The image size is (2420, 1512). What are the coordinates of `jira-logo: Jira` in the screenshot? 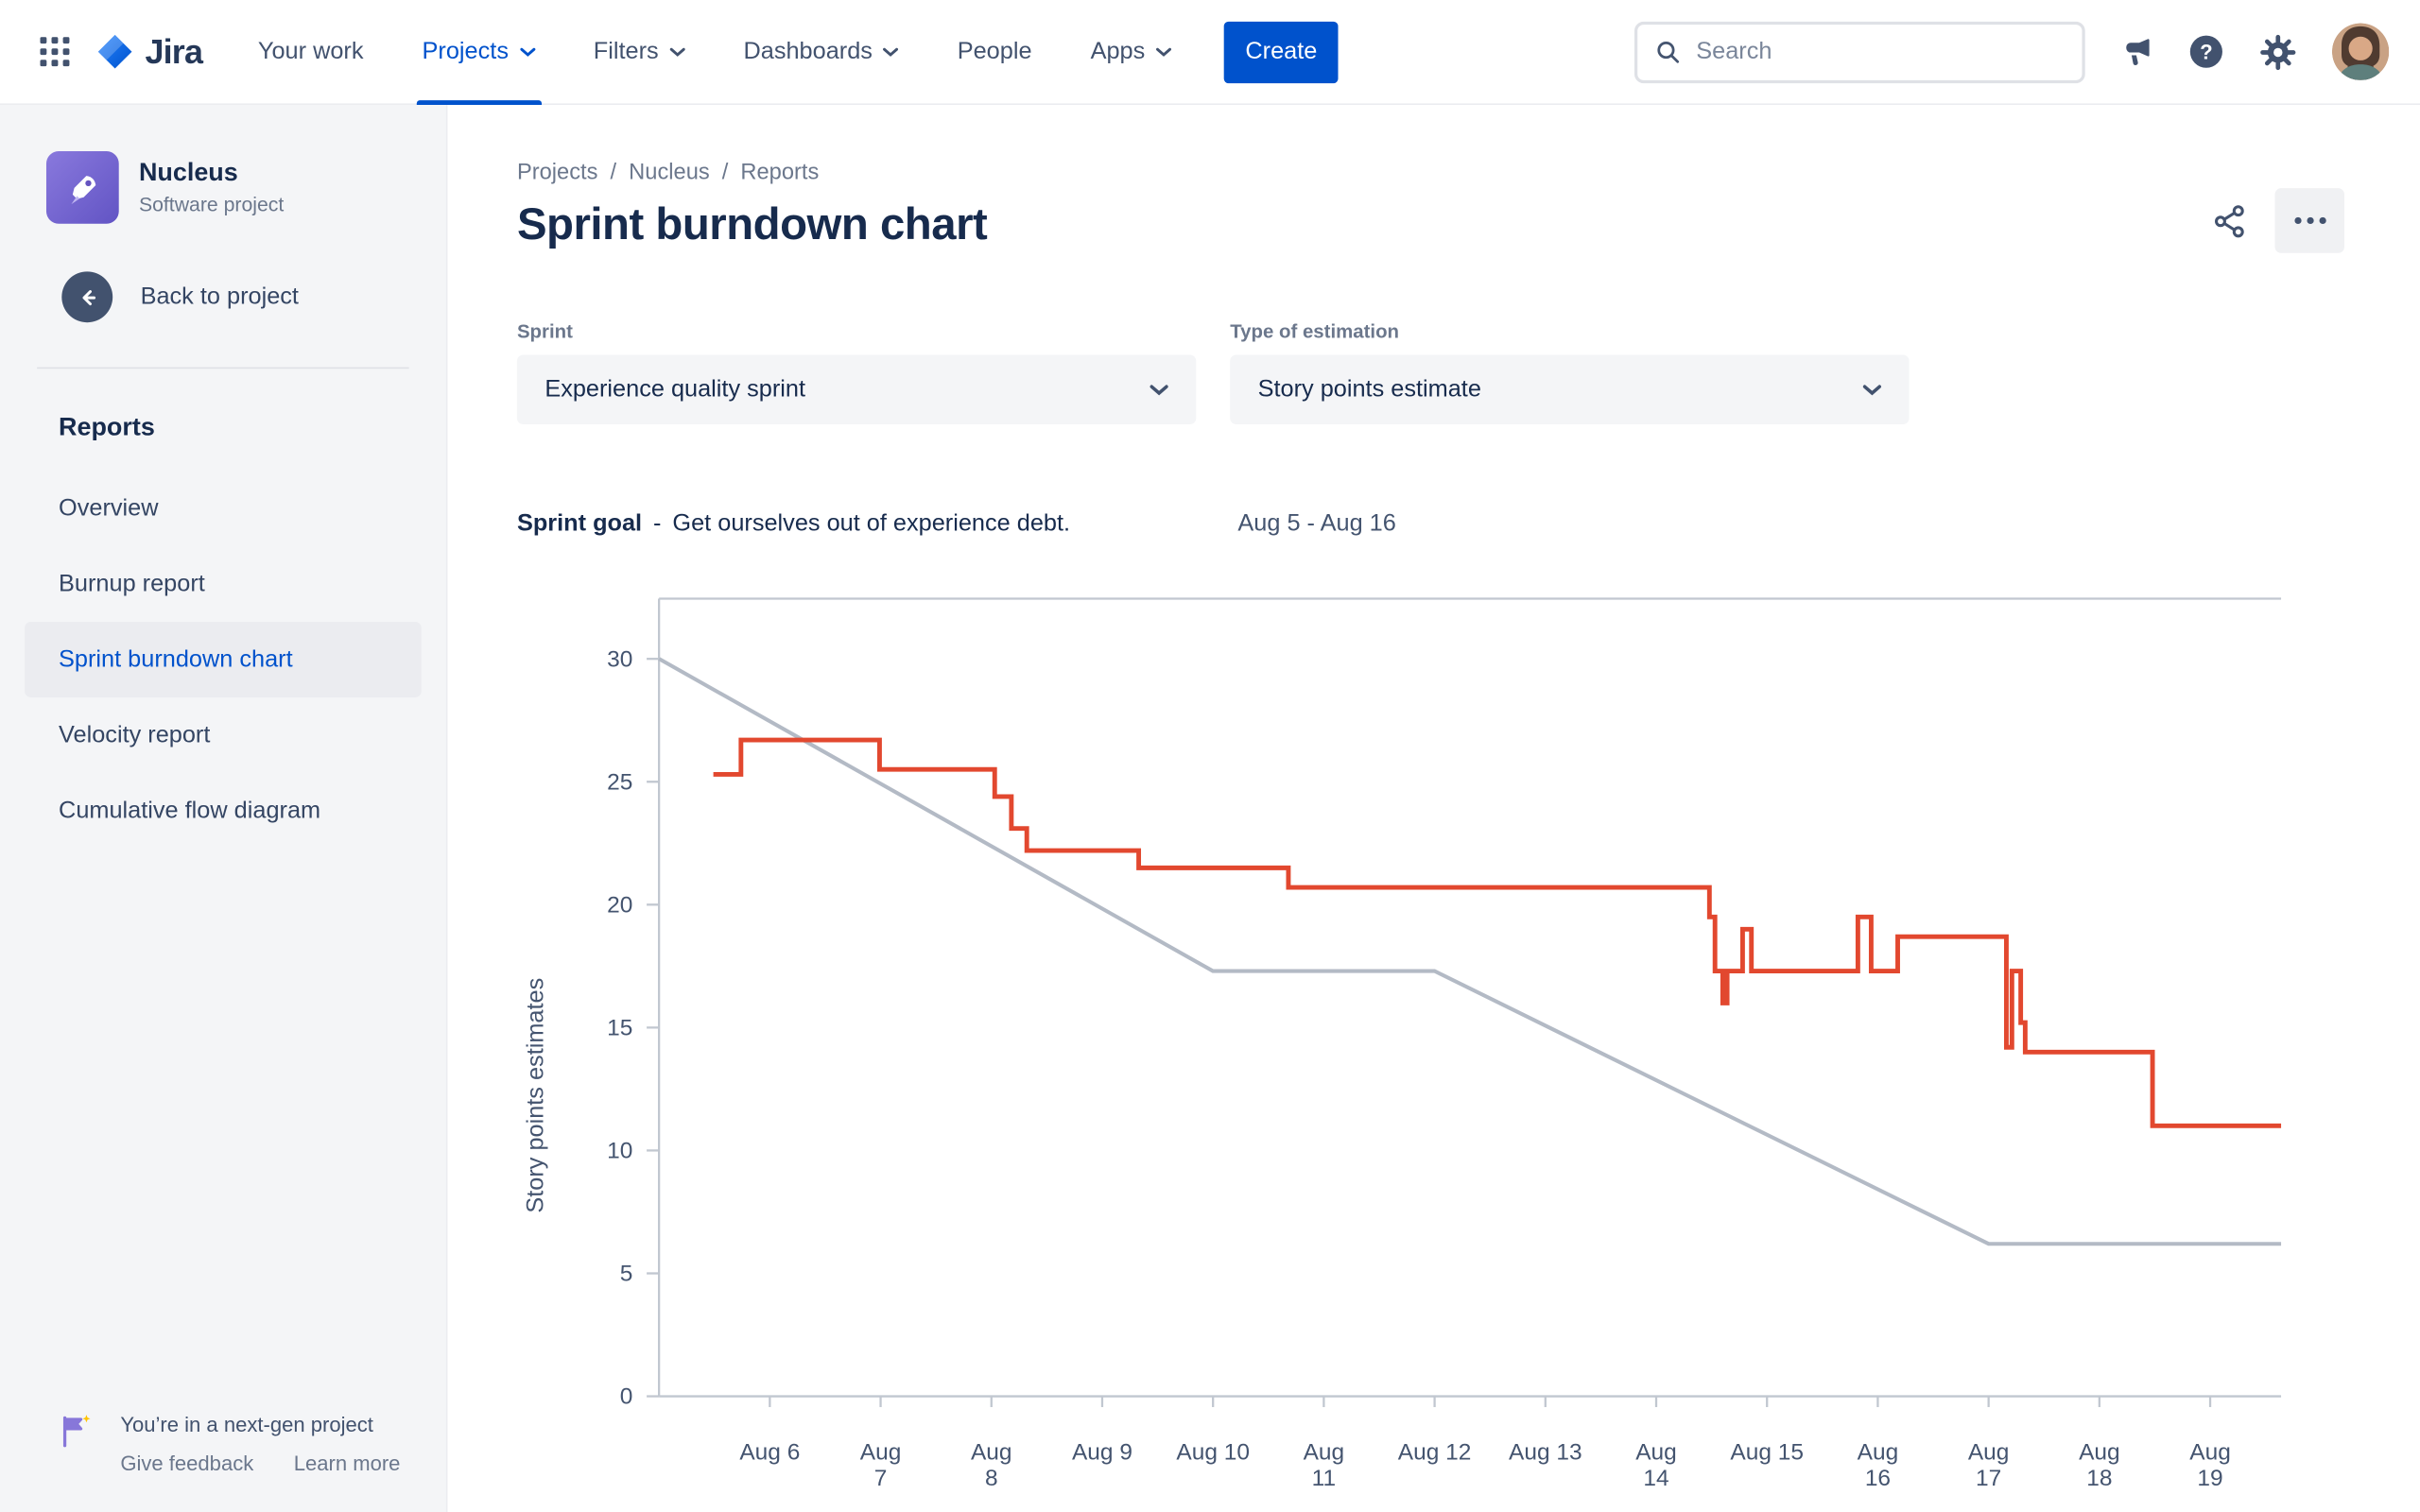 It's located at (149, 51).